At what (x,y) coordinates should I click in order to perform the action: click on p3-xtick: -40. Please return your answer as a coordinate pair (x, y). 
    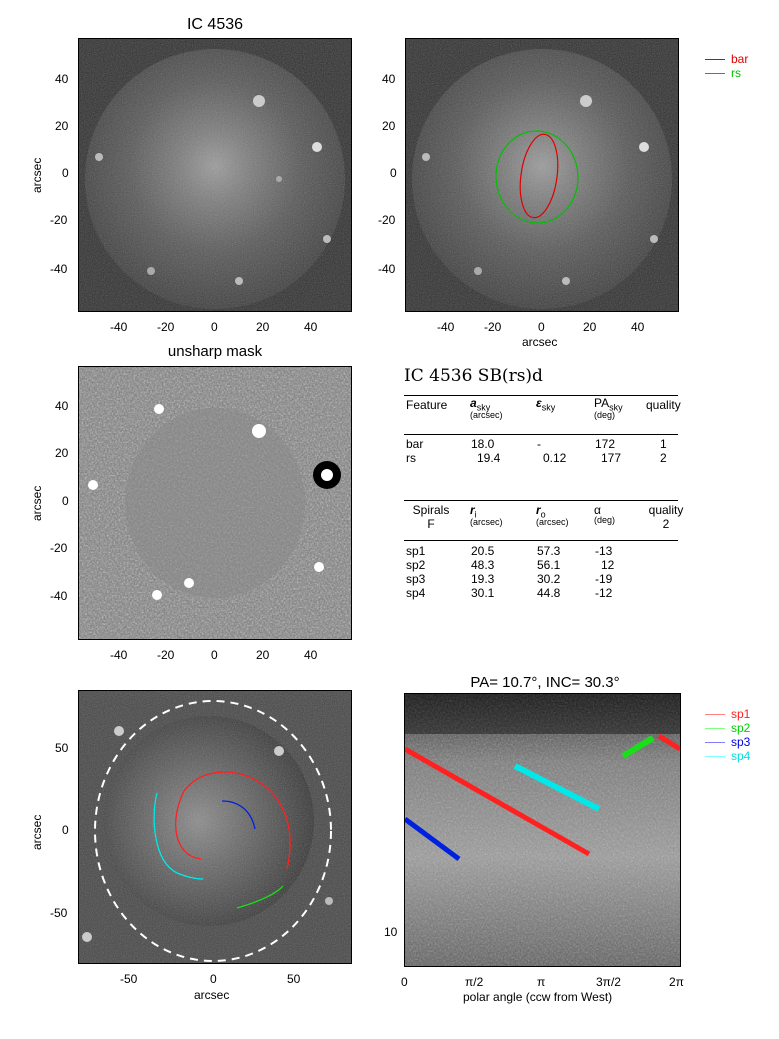
    Looking at the image, I should click on (119, 655).